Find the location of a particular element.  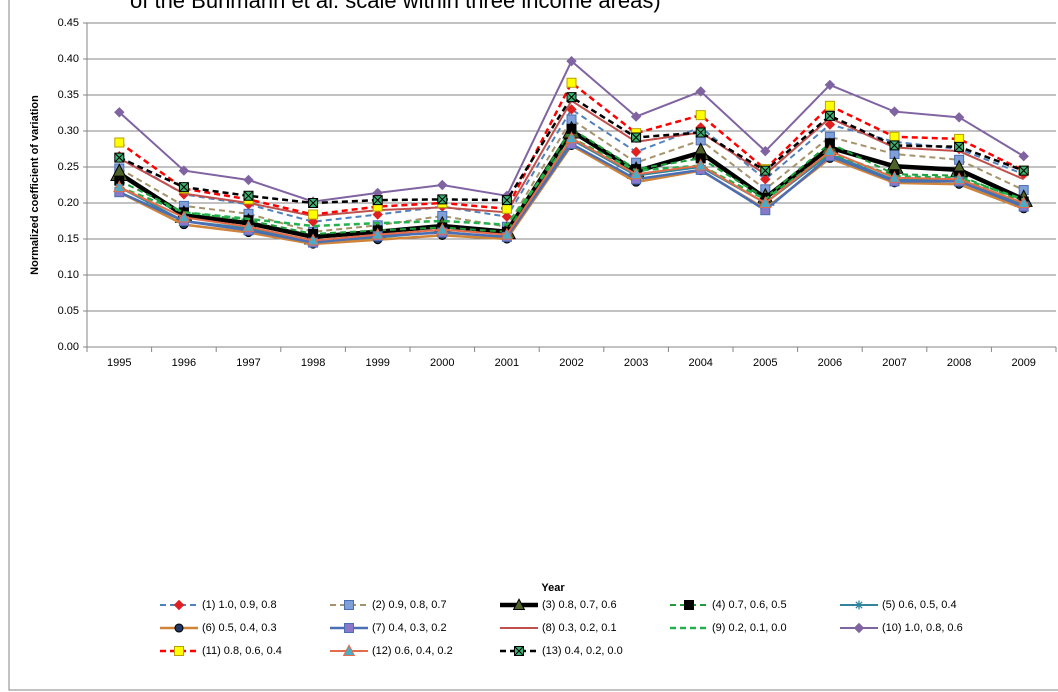

legend-item: (13) 0.4, 0.2, 0.0 is located at coordinates (561, 651).